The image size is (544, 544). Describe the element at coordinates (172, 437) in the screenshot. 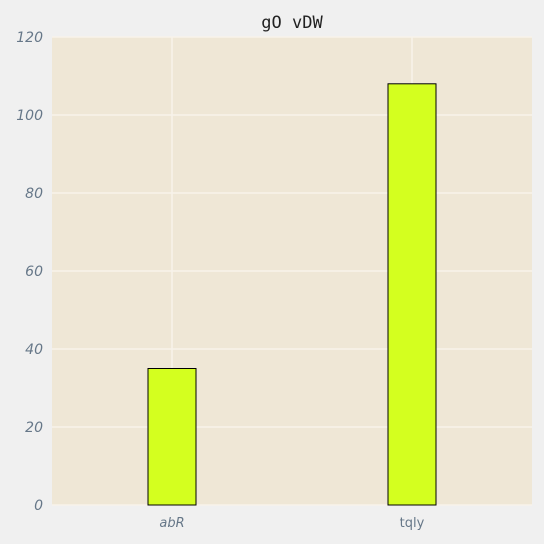

I see `bar-abR` at that location.